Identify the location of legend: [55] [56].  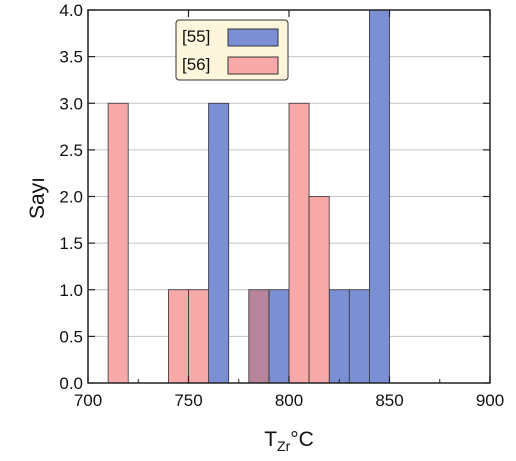
(232, 50).